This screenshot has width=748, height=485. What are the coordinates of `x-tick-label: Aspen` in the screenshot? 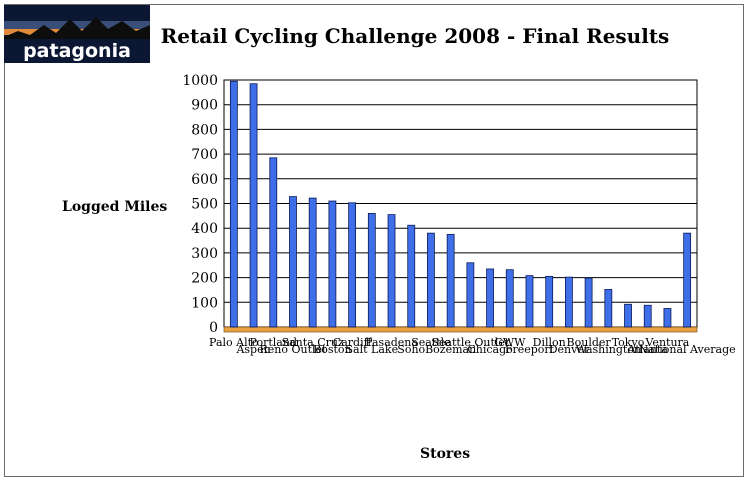 It's located at (252, 349).